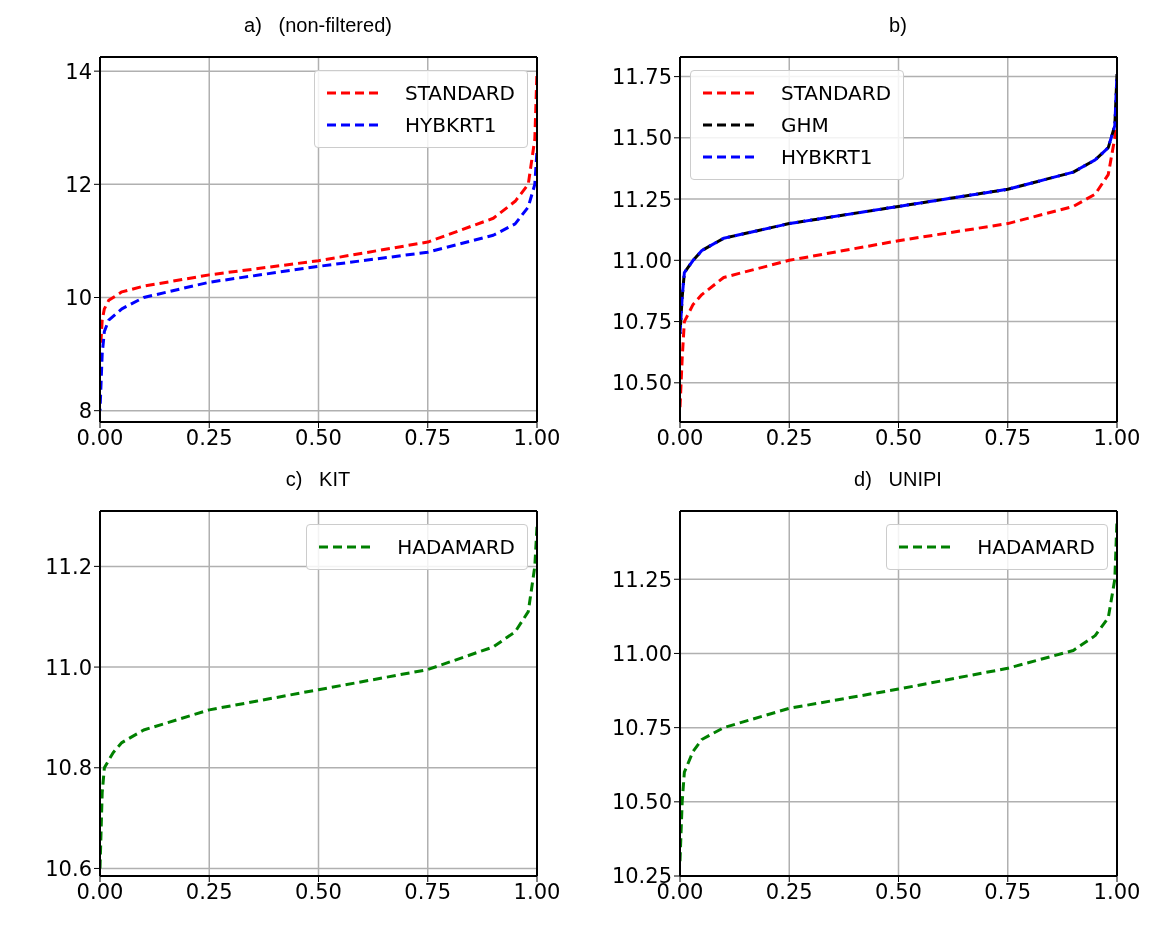 This screenshot has width=1176, height=929. What do you see at coordinates (641, 77) in the screenshot?
I see `y-tick-label: 11.75` at bounding box center [641, 77].